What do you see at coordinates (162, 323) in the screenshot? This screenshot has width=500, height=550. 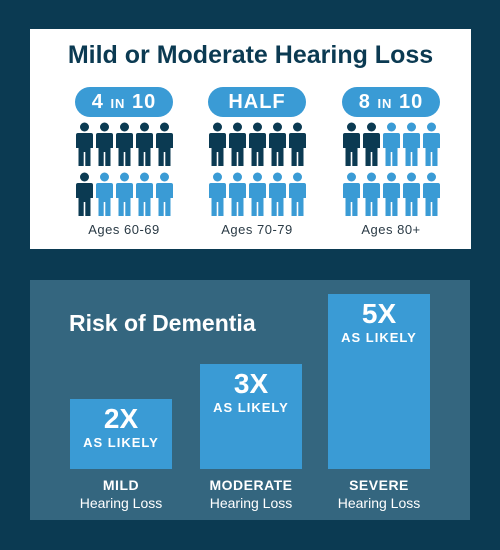 I see `chart-title: Risk of Dementia` at bounding box center [162, 323].